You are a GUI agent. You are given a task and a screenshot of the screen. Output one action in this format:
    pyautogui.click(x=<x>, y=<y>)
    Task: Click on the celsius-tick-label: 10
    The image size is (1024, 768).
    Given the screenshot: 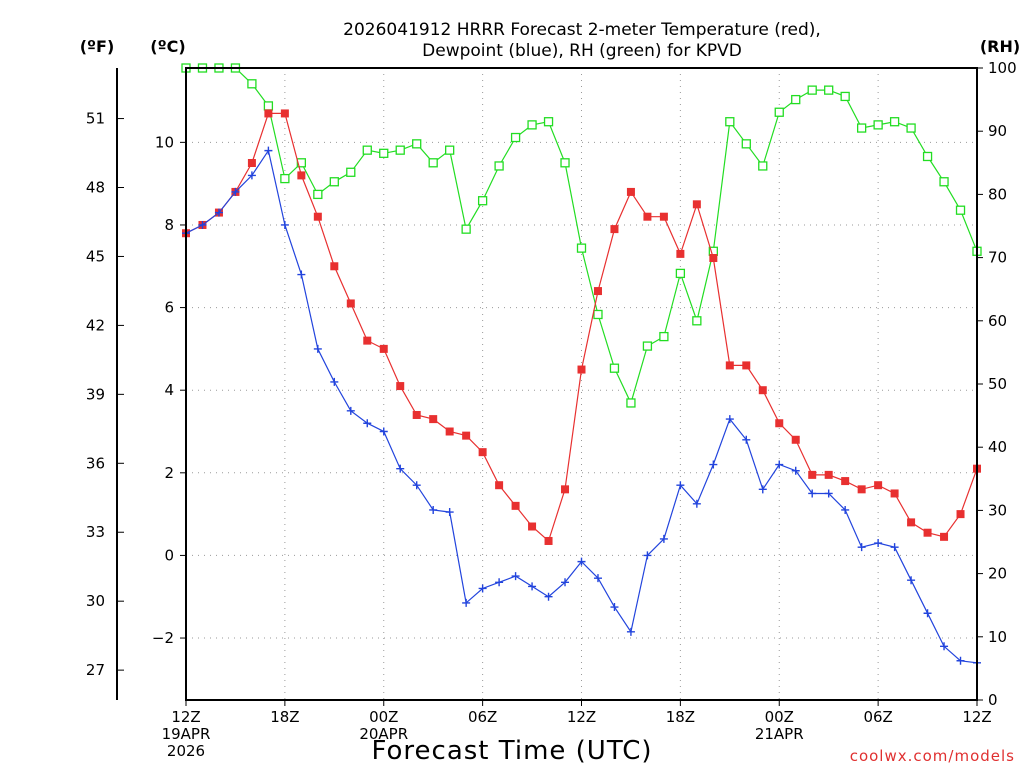 What is the action you would take?
    pyautogui.click(x=164, y=142)
    